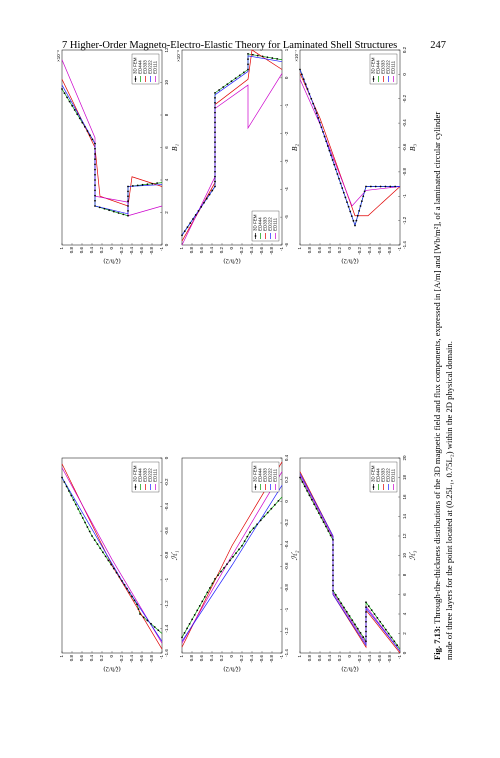 This screenshot has width=500, height=758. What do you see at coordinates (404, 220) in the screenshot?
I see `x-tick-label: -1.2` at bounding box center [404, 220].